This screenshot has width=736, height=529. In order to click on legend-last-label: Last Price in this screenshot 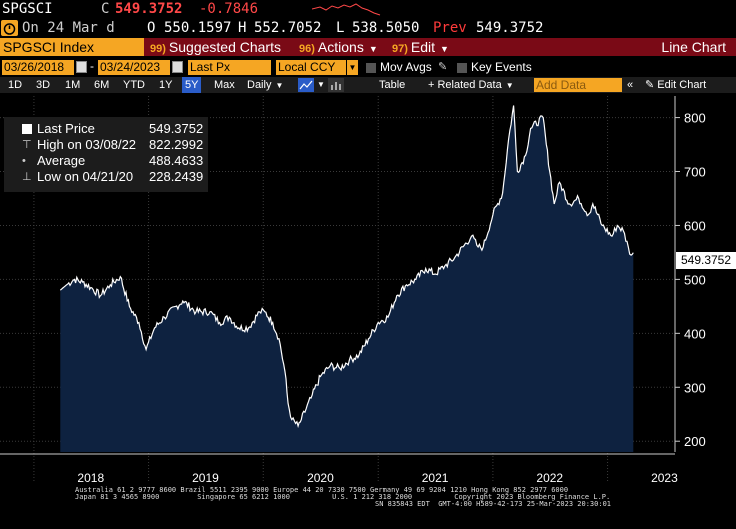, I will do `click(66, 128)`.